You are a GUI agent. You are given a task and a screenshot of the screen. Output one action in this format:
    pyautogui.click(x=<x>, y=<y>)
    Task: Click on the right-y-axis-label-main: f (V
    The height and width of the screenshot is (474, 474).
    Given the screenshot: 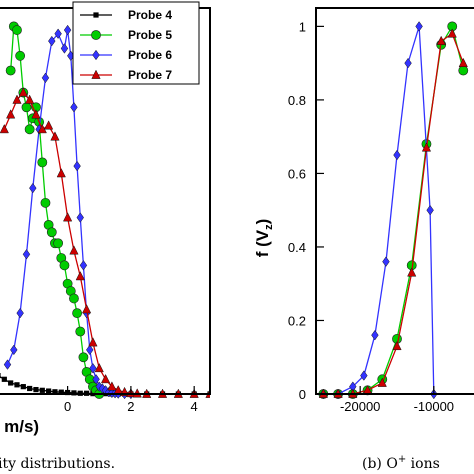 What is the action you would take?
    pyautogui.click(x=262, y=243)
    